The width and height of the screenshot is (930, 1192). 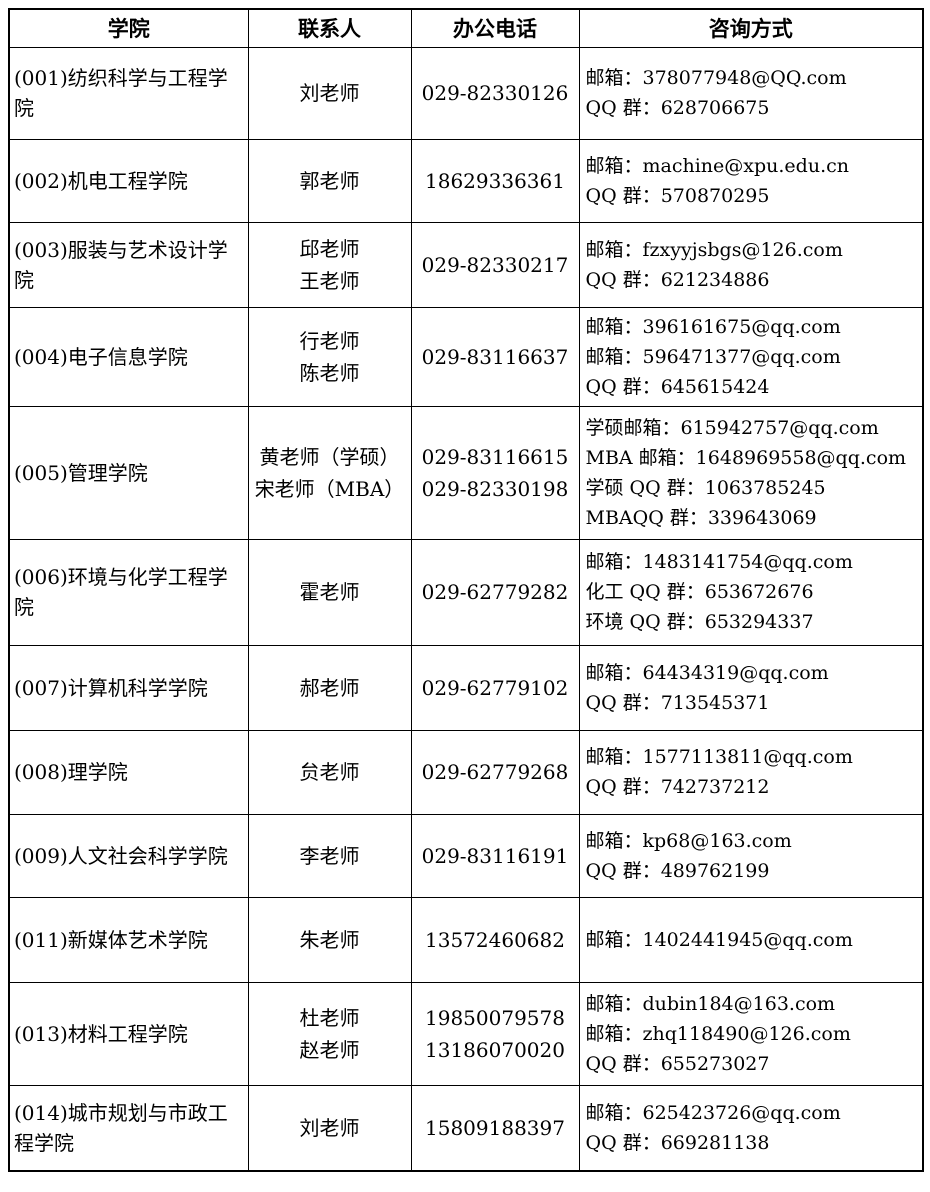 What do you see at coordinates (329, 264) in the screenshot?
I see `contact-cell: 邱老师 王老师` at bounding box center [329, 264].